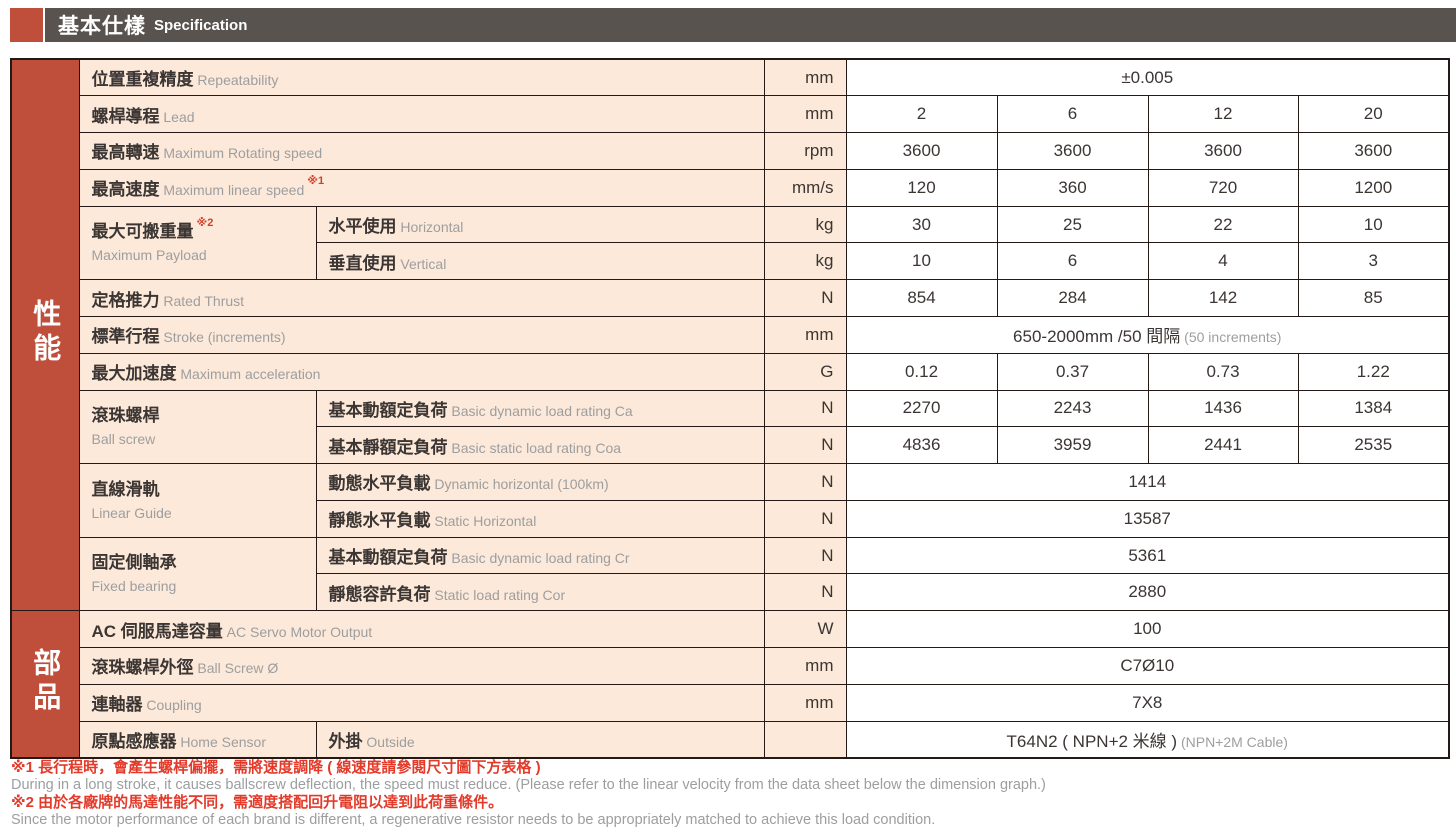 The image size is (1456, 833). What do you see at coordinates (362, 227) in the screenshot?
I see `sub-label-zh: 水平使用` at bounding box center [362, 227].